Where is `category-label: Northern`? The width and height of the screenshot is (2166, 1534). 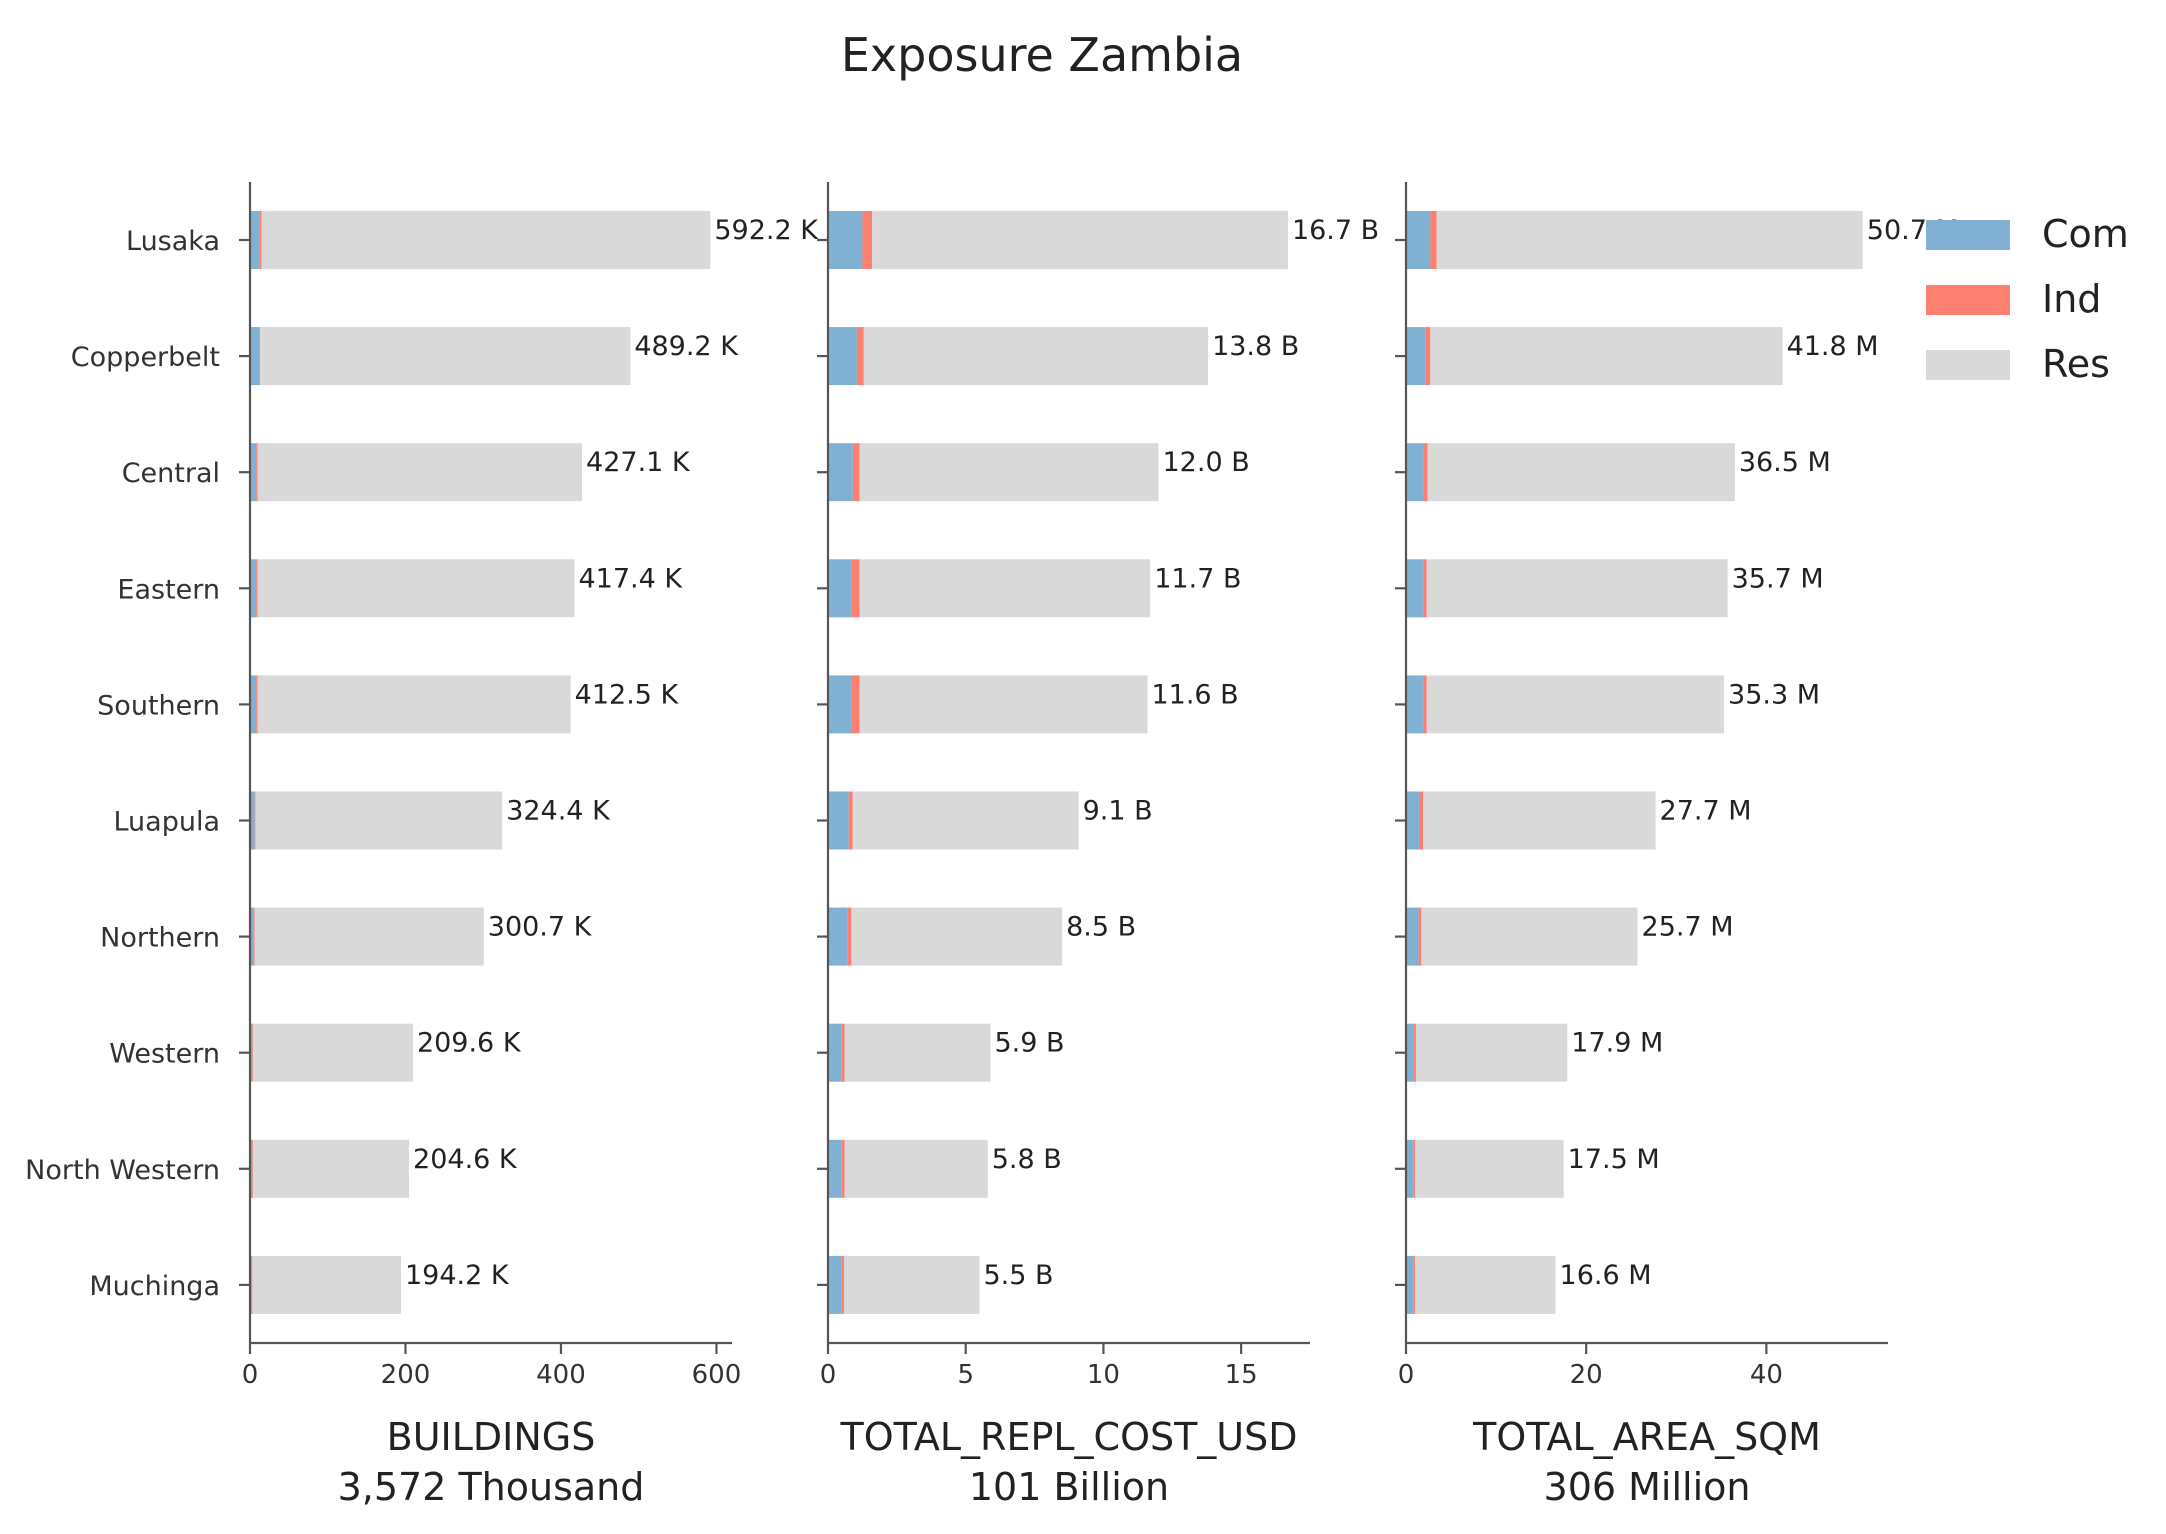
category-label: Northern is located at coordinates (160, 938).